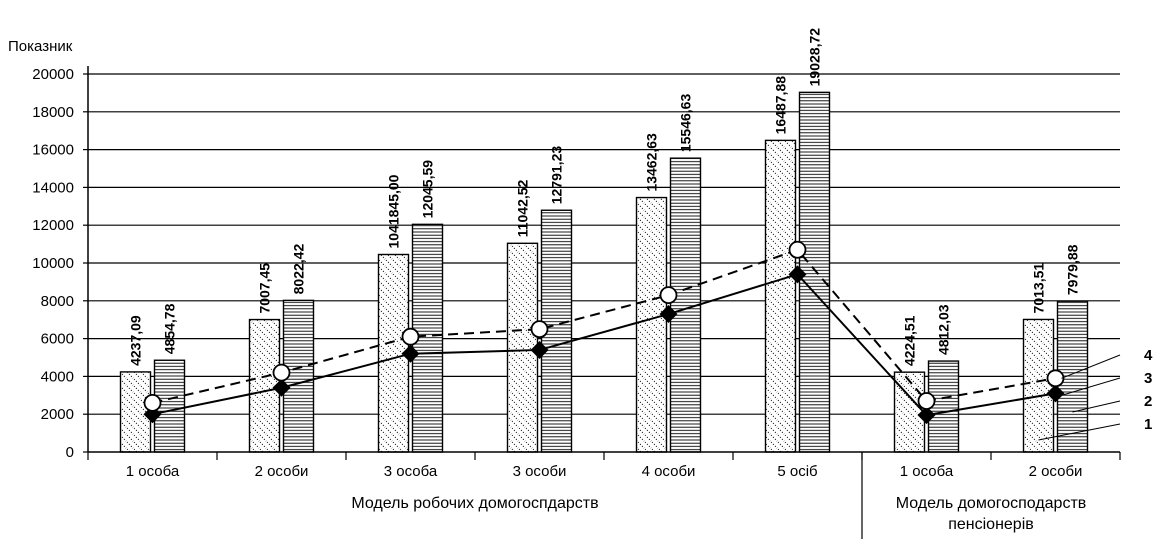  What do you see at coordinates (1073, 269) in the screenshot?
I see `data-label: 7979,88` at bounding box center [1073, 269].